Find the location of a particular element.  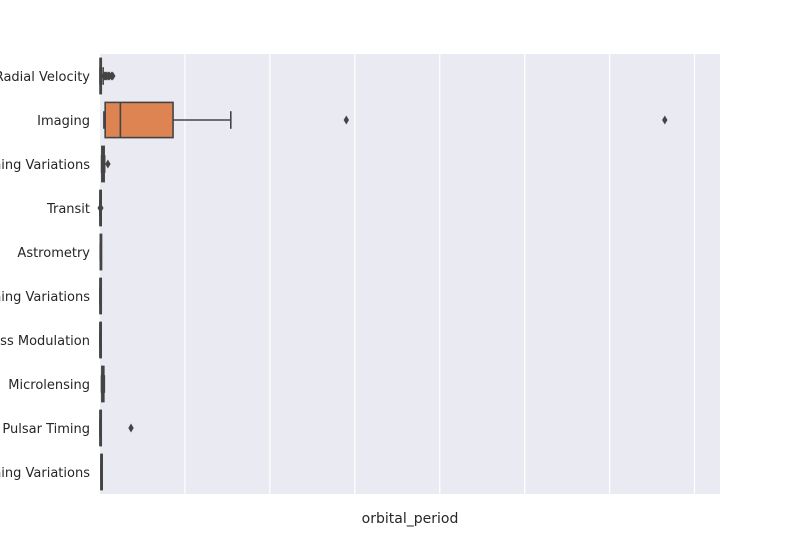

category-label: Transit is located at coordinates (68, 209).